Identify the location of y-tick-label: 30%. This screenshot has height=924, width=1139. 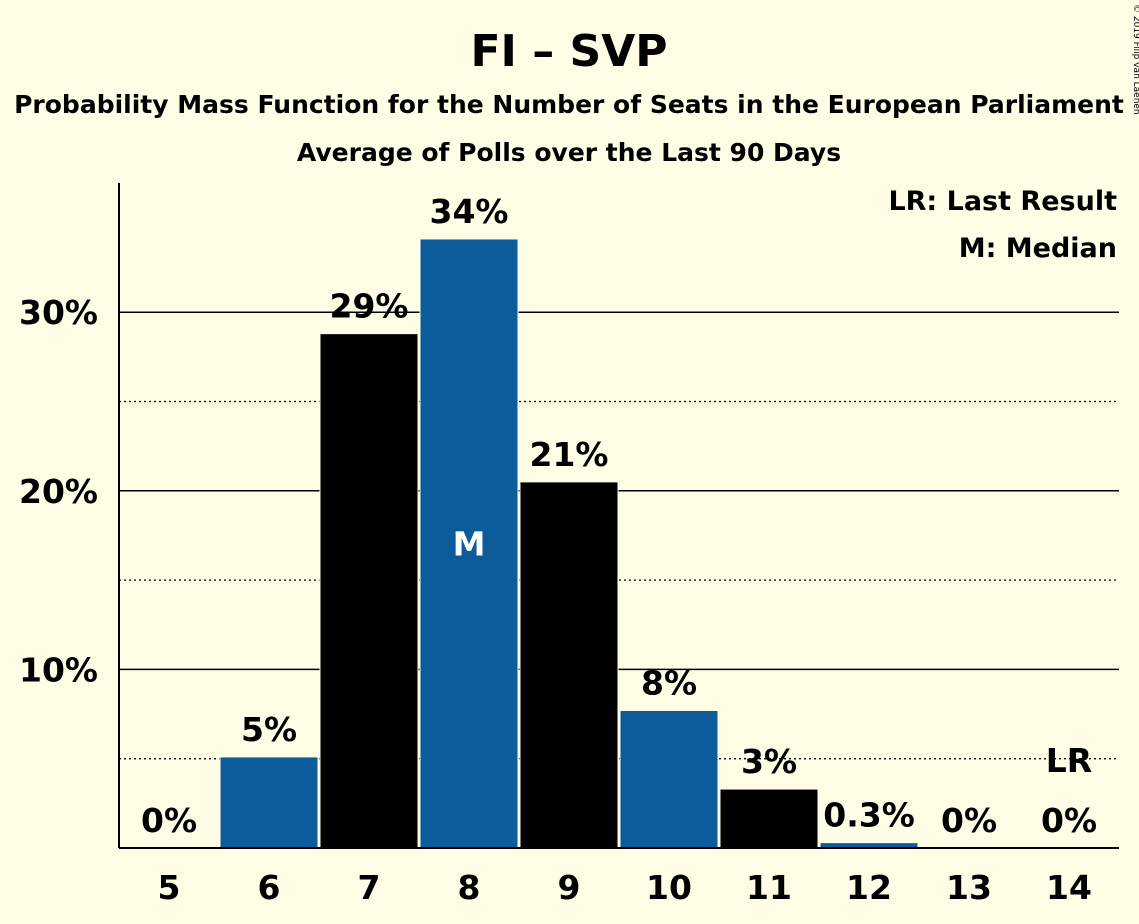
(58, 312).